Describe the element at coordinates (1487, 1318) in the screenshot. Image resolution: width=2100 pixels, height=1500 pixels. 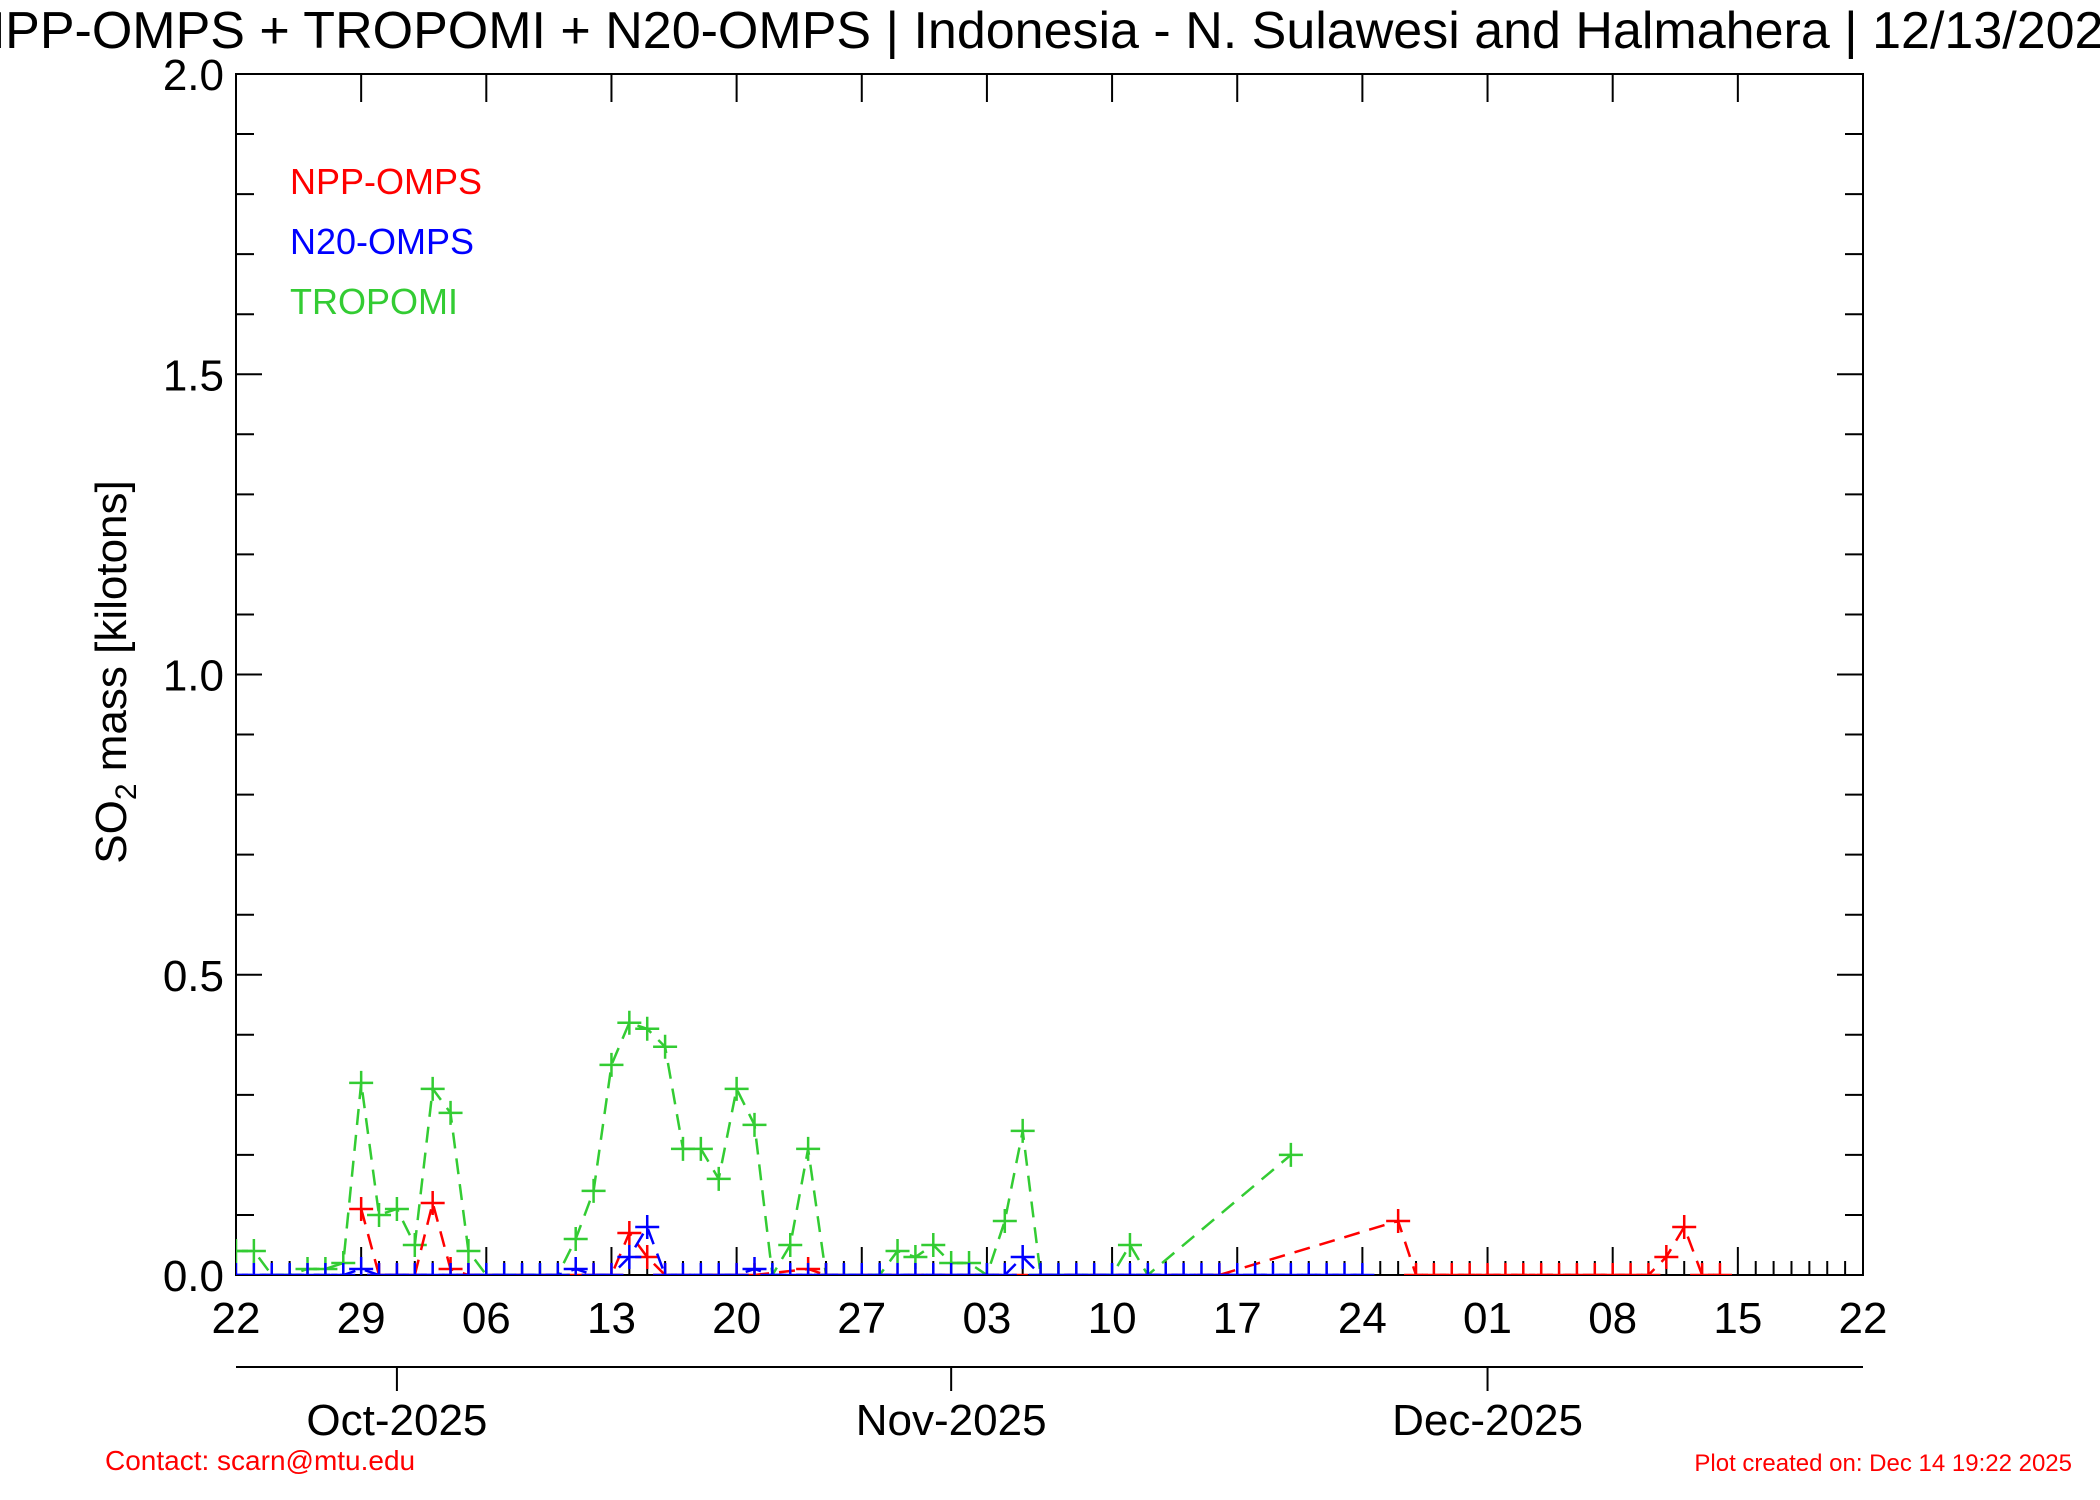
I see `x-tick-label: 01` at that location.